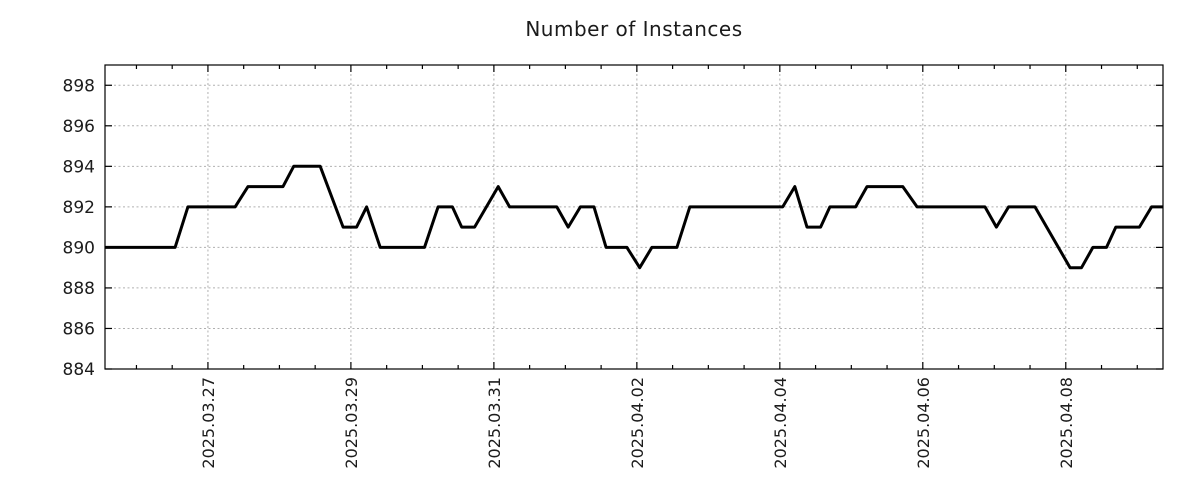 Image resolution: width=1200 pixels, height=500 pixels. I want to click on x-tick-label: 2025.03.31, so click(494, 423).